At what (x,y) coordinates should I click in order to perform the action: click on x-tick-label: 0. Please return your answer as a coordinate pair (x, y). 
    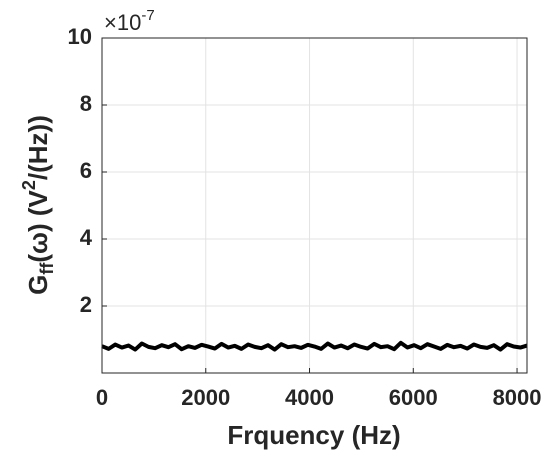
    Looking at the image, I should click on (102, 397).